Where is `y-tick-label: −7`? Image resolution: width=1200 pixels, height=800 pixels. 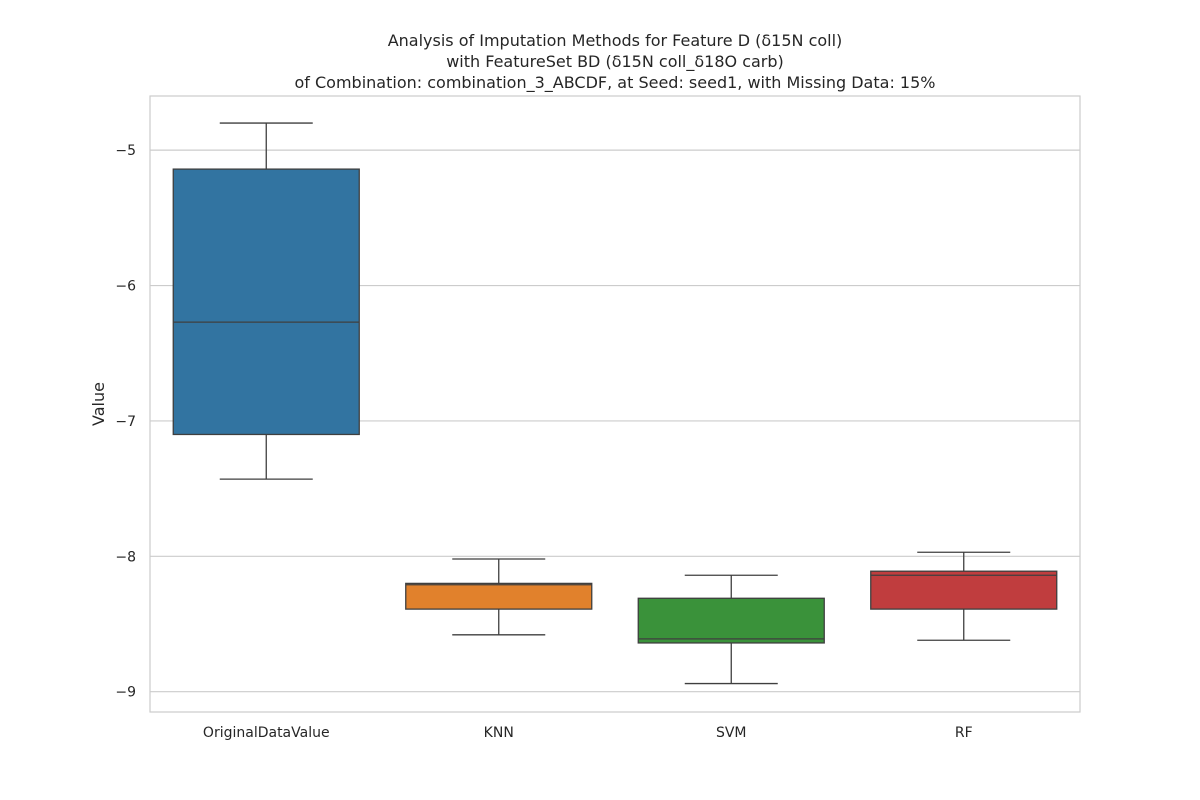
y-tick-label: −7 is located at coordinates (125, 422).